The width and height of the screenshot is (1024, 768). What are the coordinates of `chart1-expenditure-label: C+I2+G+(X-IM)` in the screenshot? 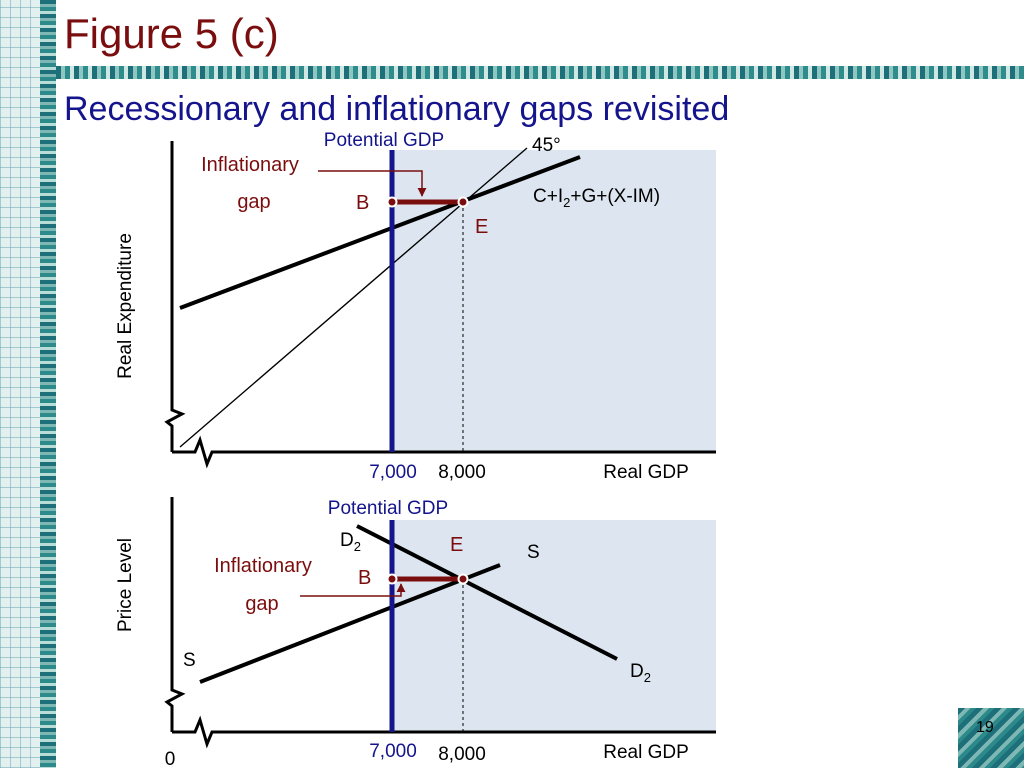 It's located at (596, 198).